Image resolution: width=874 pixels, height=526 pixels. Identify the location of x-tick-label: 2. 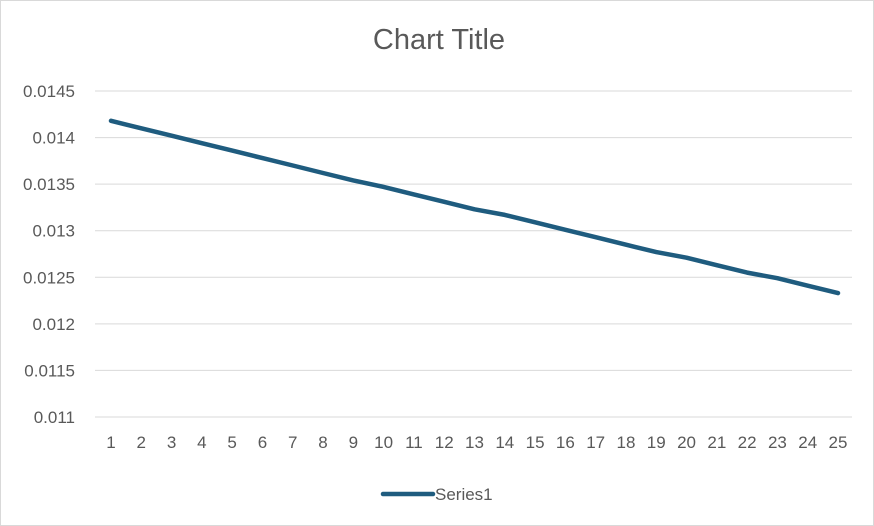
(141, 442).